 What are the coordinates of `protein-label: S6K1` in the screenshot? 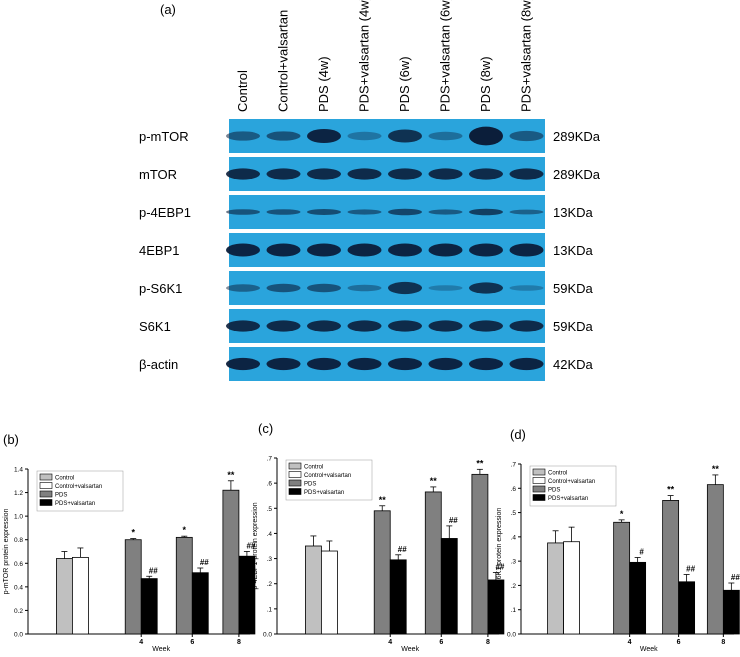 It's located at (155, 326).